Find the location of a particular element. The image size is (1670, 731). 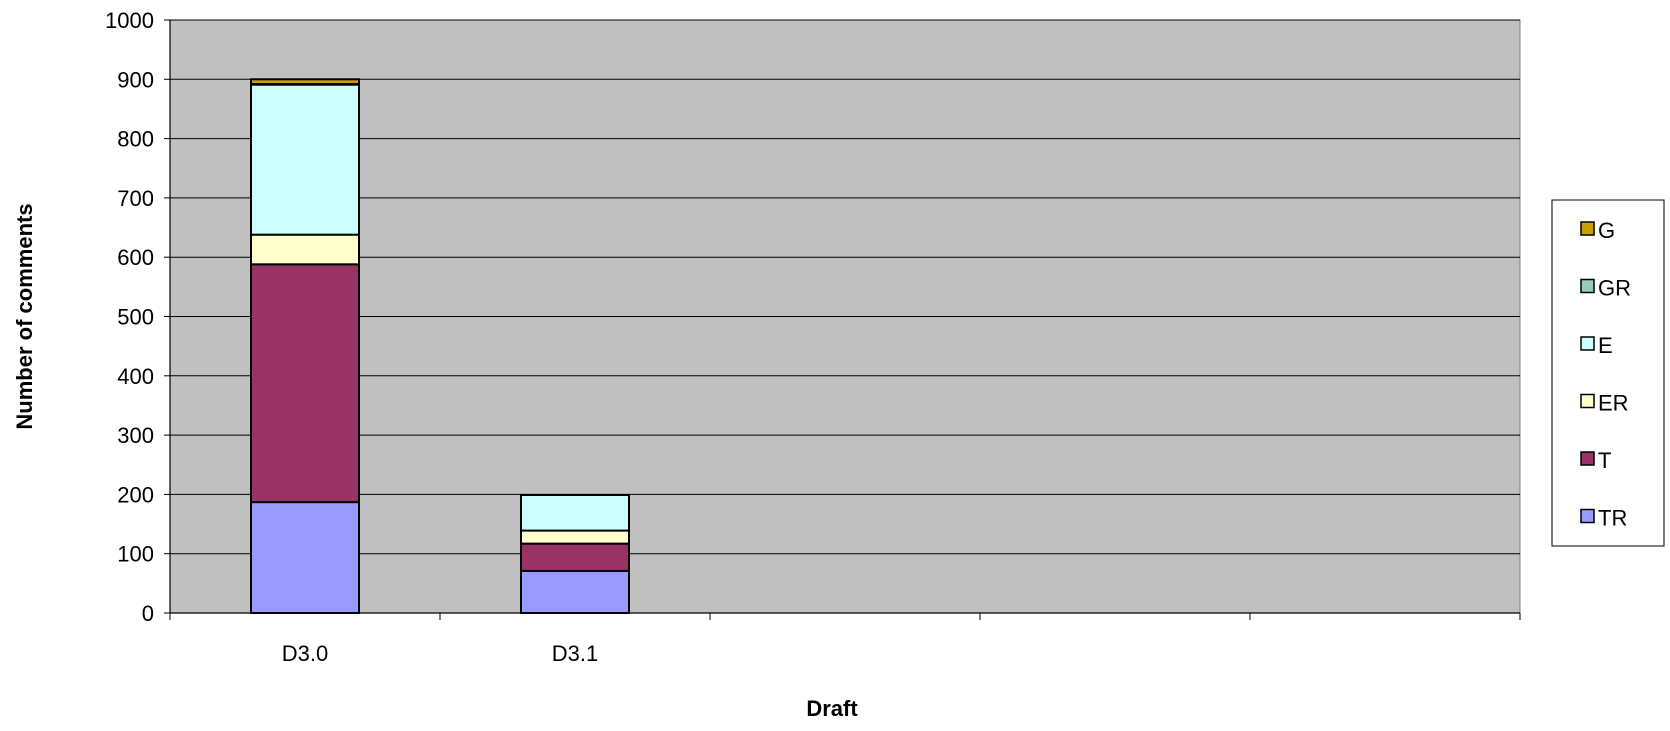

legend-label-e: E is located at coordinates (1605, 345).